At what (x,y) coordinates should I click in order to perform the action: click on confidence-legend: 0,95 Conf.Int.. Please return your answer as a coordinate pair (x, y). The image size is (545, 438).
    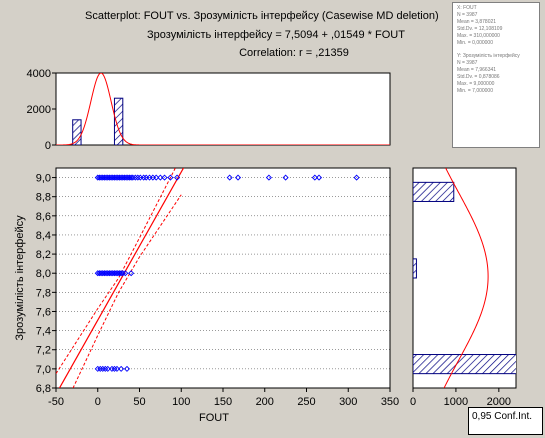
    Looking at the image, I should click on (505, 421).